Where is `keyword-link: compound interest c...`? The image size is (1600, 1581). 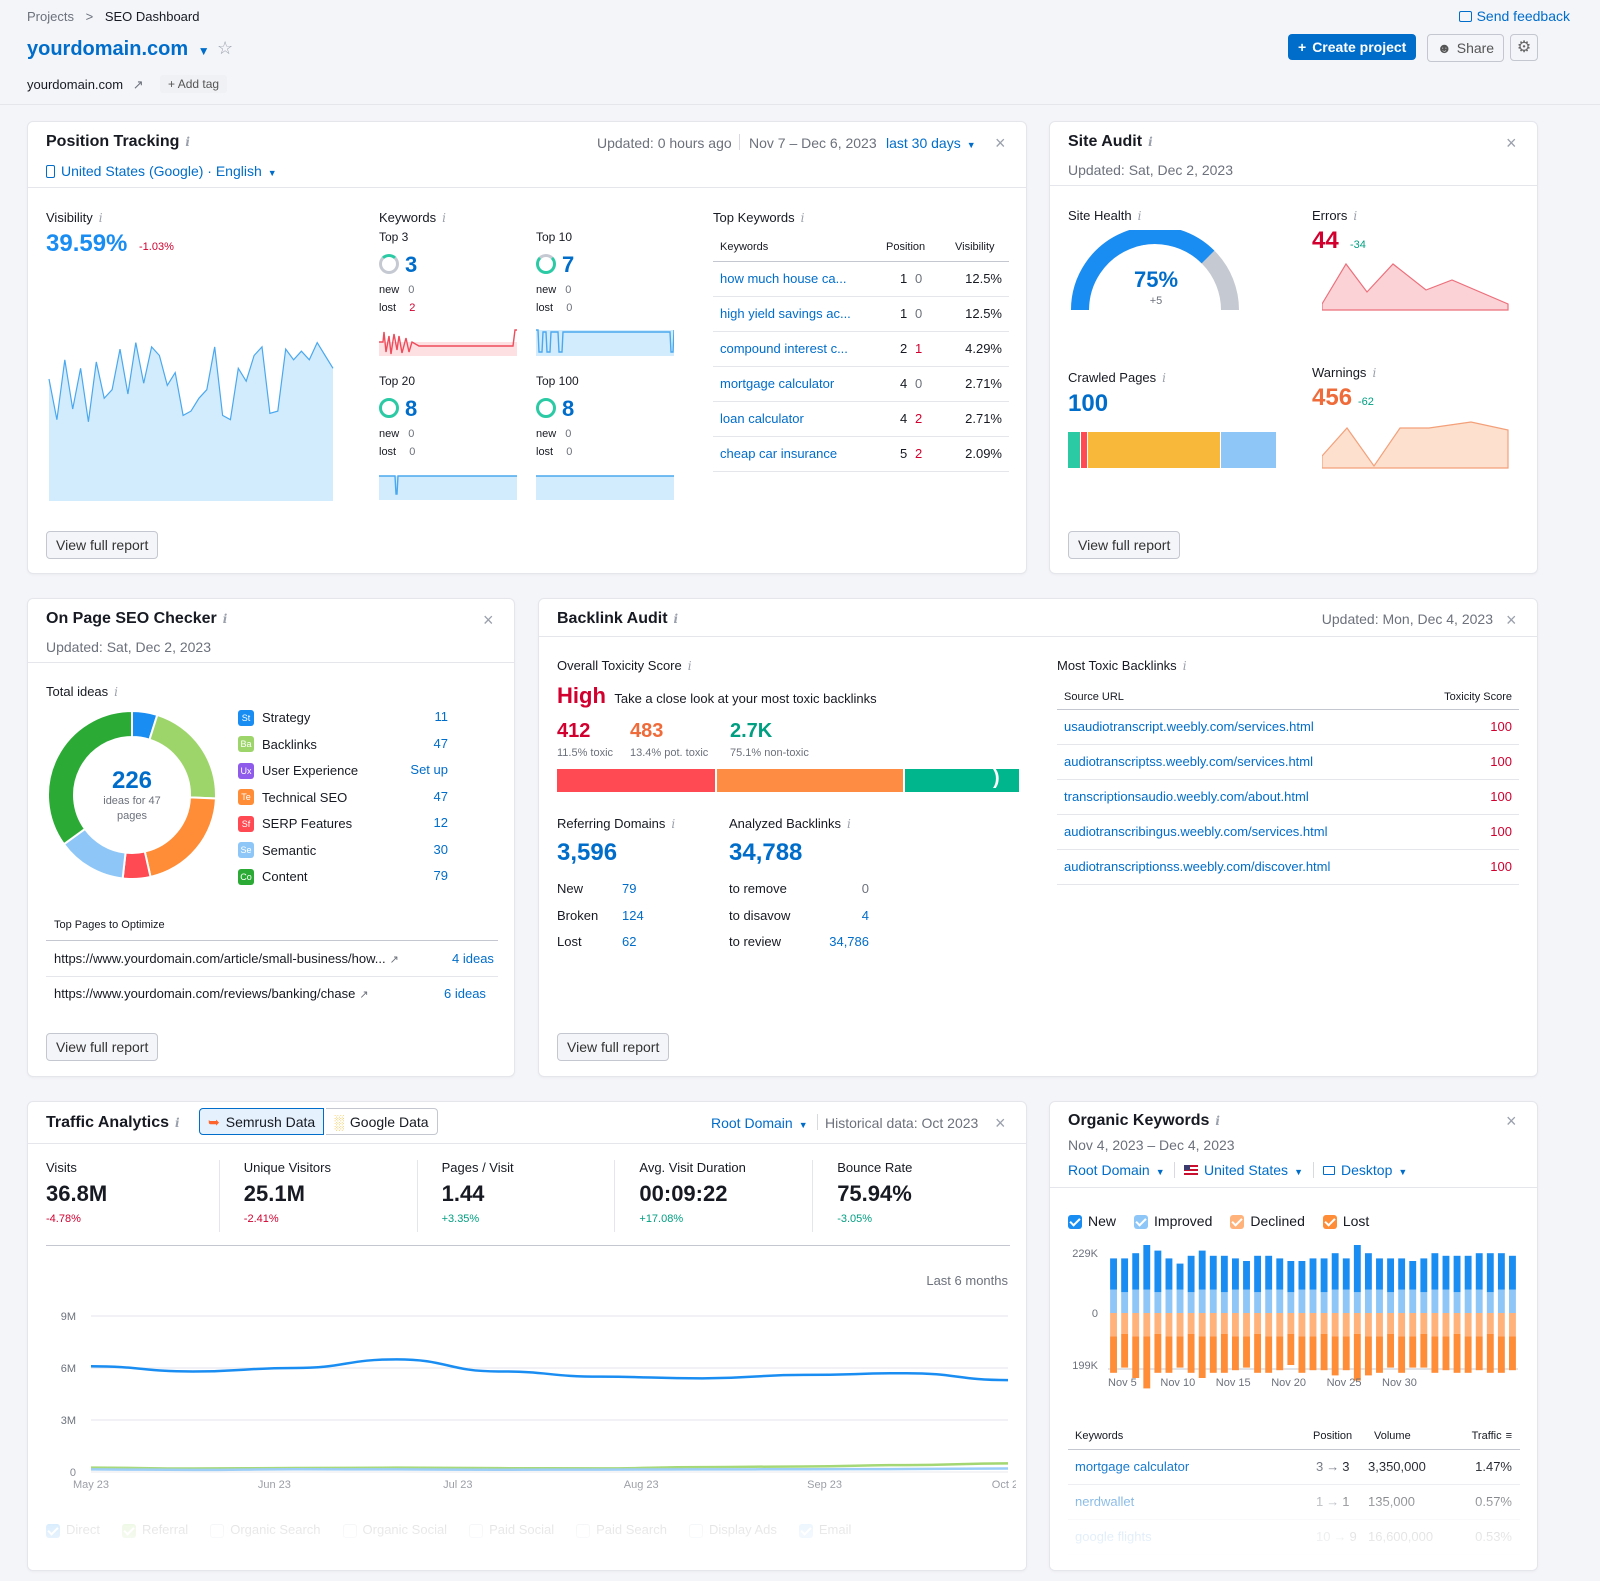 keyword-link: compound interest c... is located at coordinates (784, 348).